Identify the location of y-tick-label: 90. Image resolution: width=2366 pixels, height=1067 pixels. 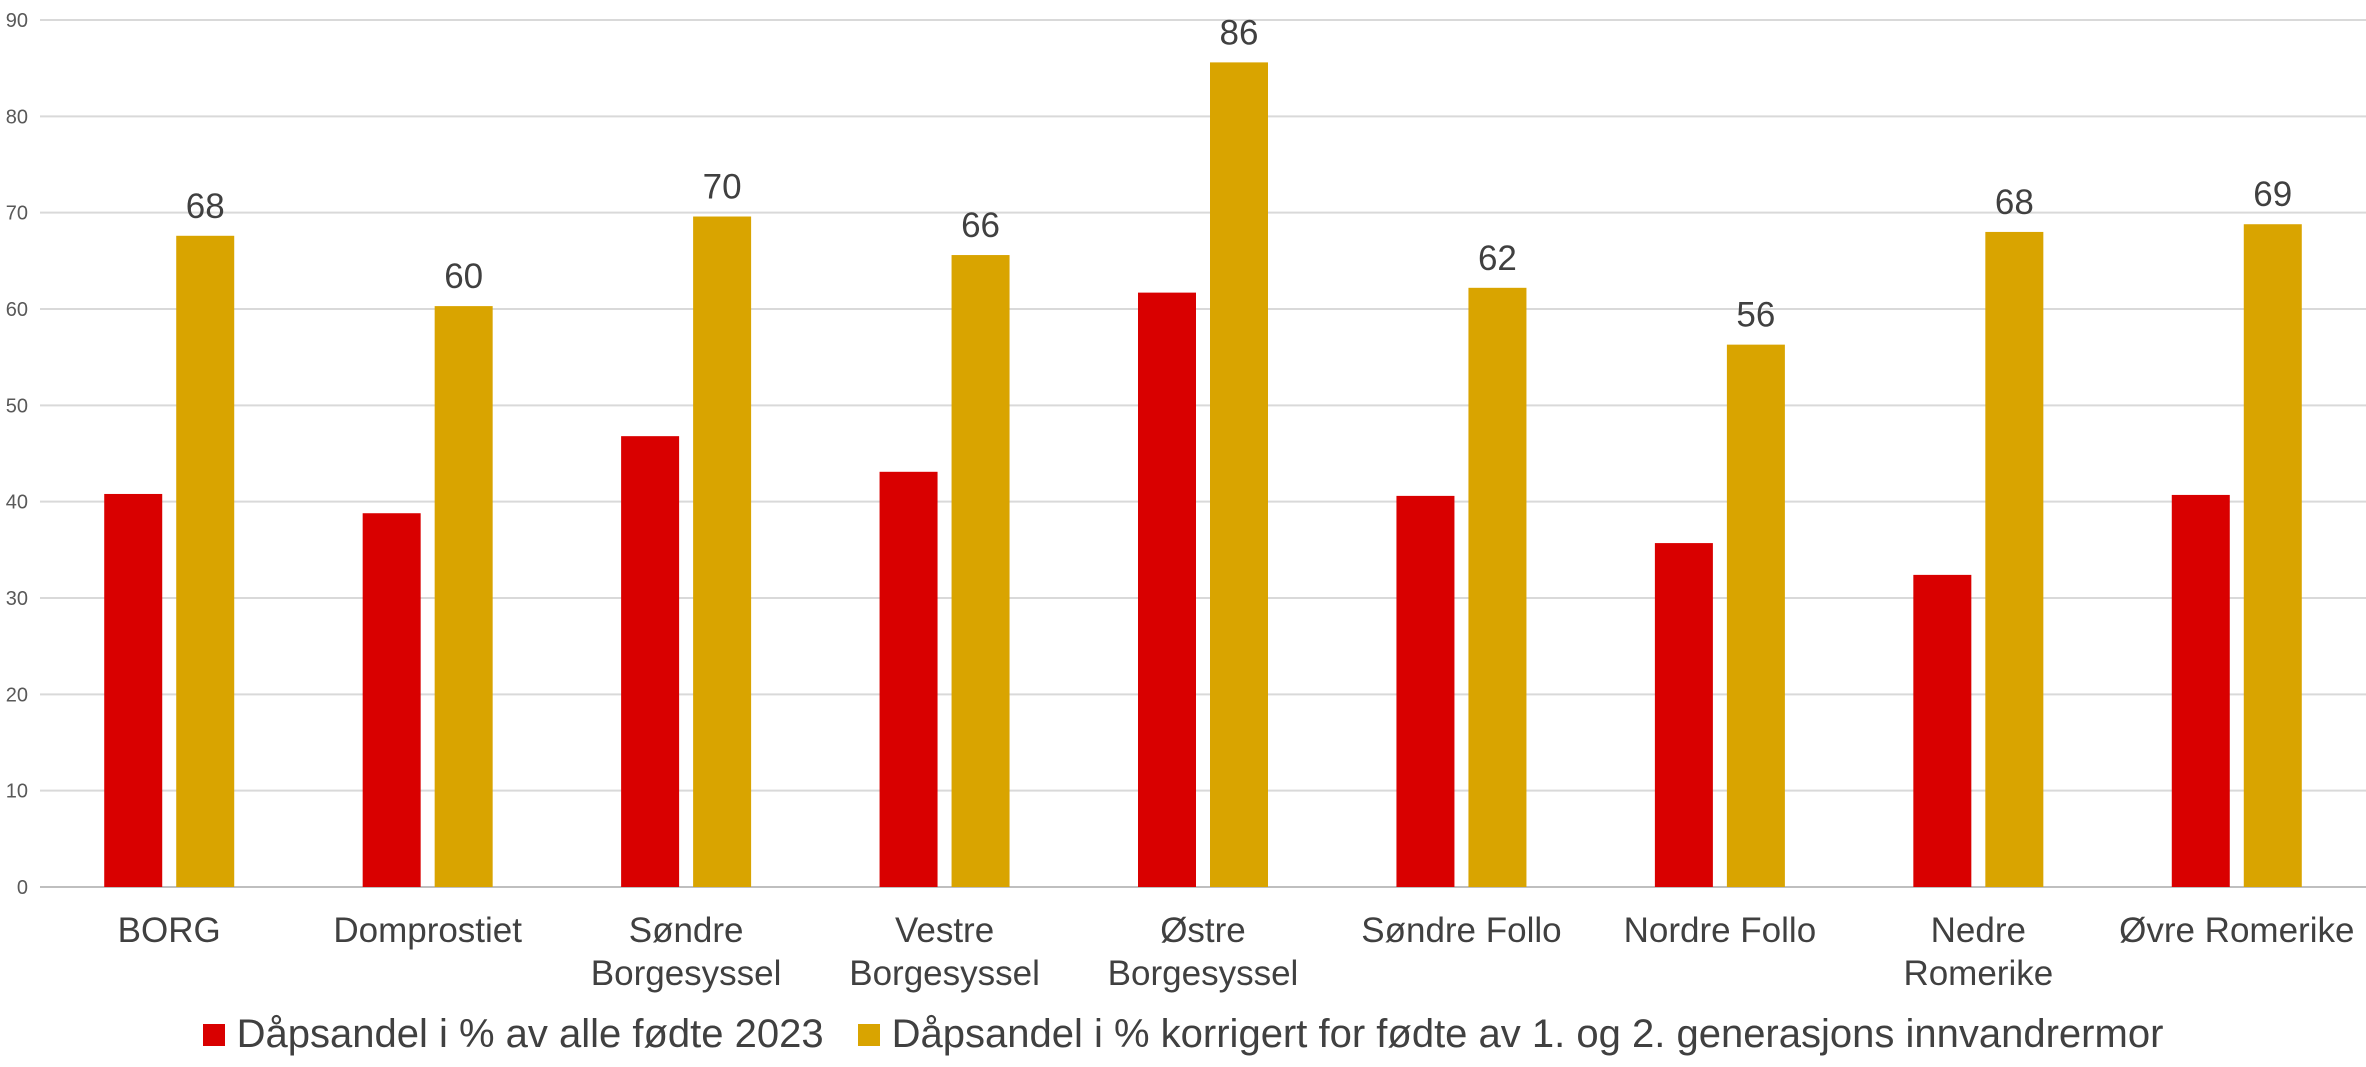
(17, 21).